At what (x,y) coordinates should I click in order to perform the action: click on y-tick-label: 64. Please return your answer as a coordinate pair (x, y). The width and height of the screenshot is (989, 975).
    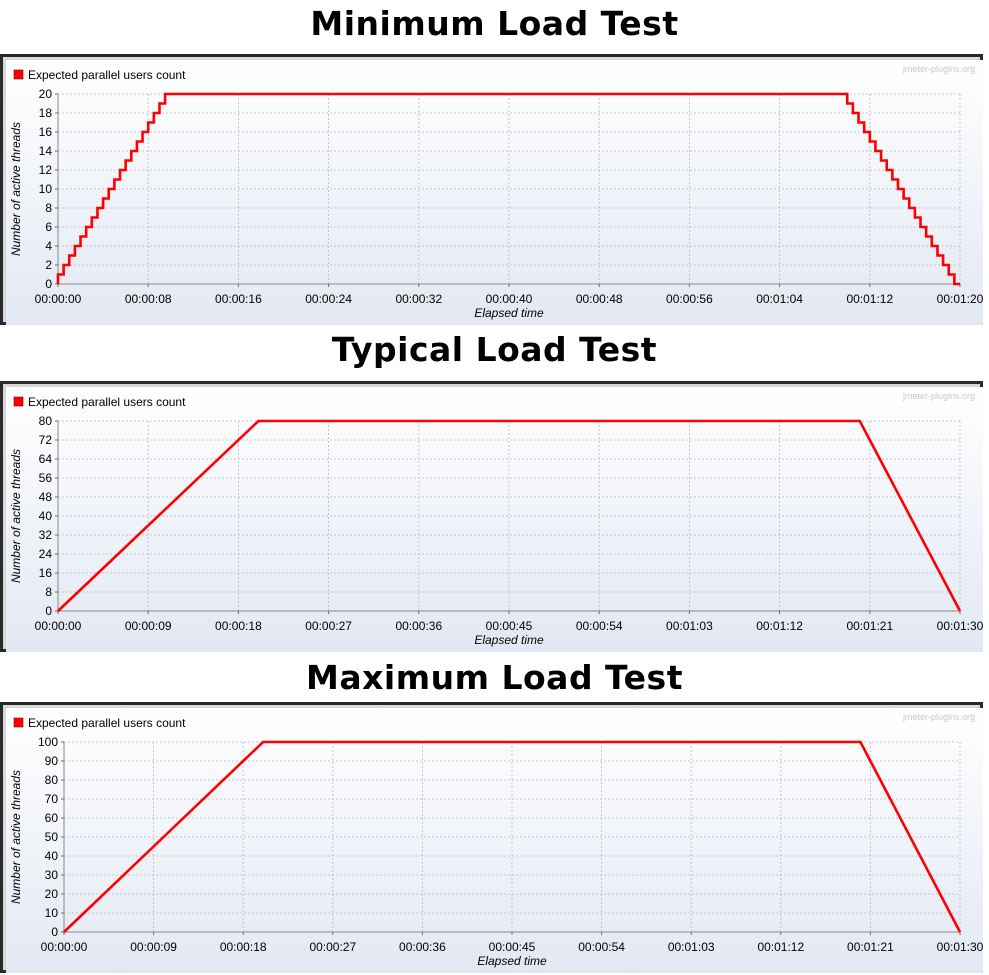
    Looking at the image, I should click on (46, 459).